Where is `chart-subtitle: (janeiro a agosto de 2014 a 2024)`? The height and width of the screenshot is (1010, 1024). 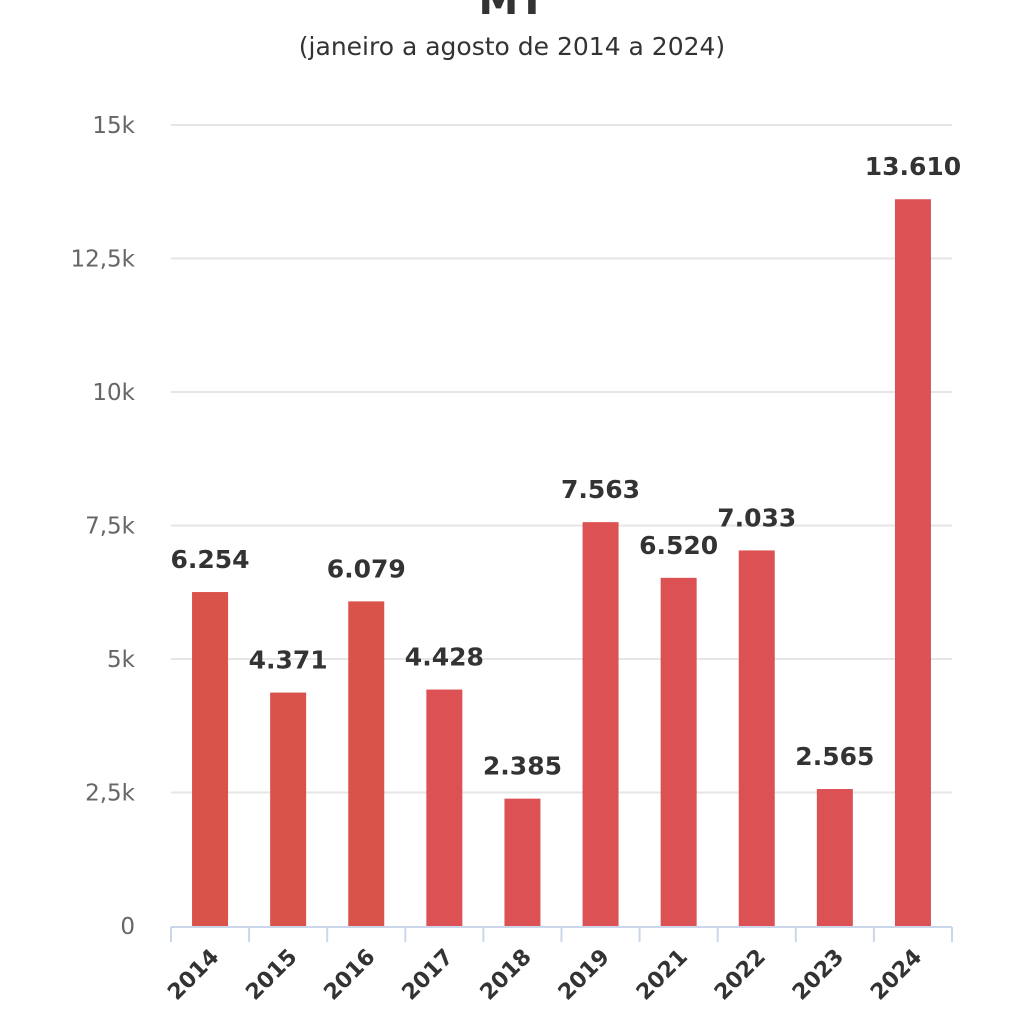
chart-subtitle: (janeiro a agosto de 2014 a 2024) is located at coordinates (512, 46).